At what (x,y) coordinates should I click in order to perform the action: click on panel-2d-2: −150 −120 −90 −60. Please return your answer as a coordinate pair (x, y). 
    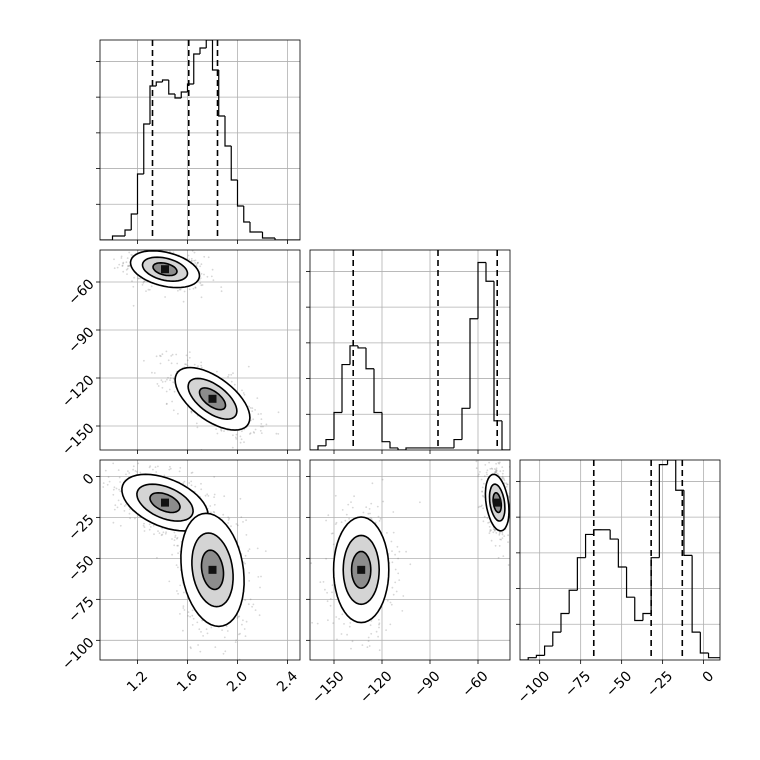
    Looking at the image, I should click on (409, 582).